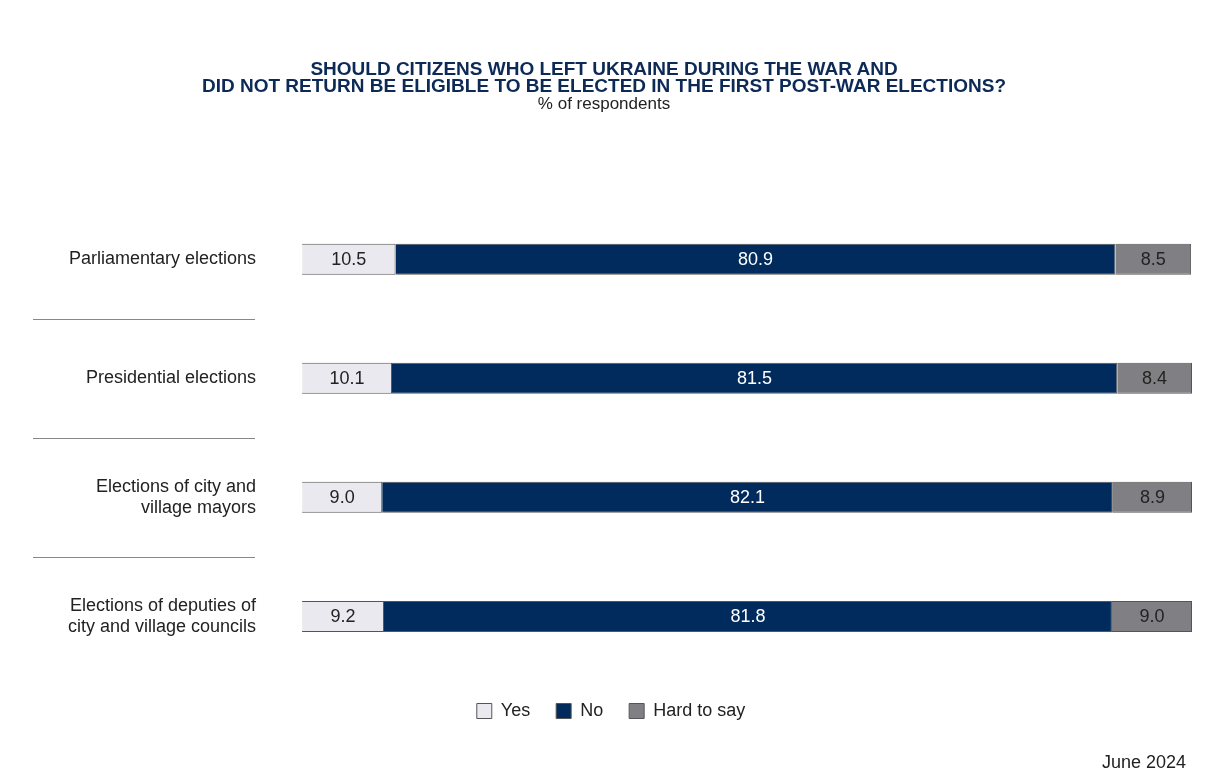 Image resolution: width=1208 pixels, height=782 pixels. Describe the element at coordinates (604, 104) in the screenshot. I see `chart-subtitle: % of respondents` at that location.